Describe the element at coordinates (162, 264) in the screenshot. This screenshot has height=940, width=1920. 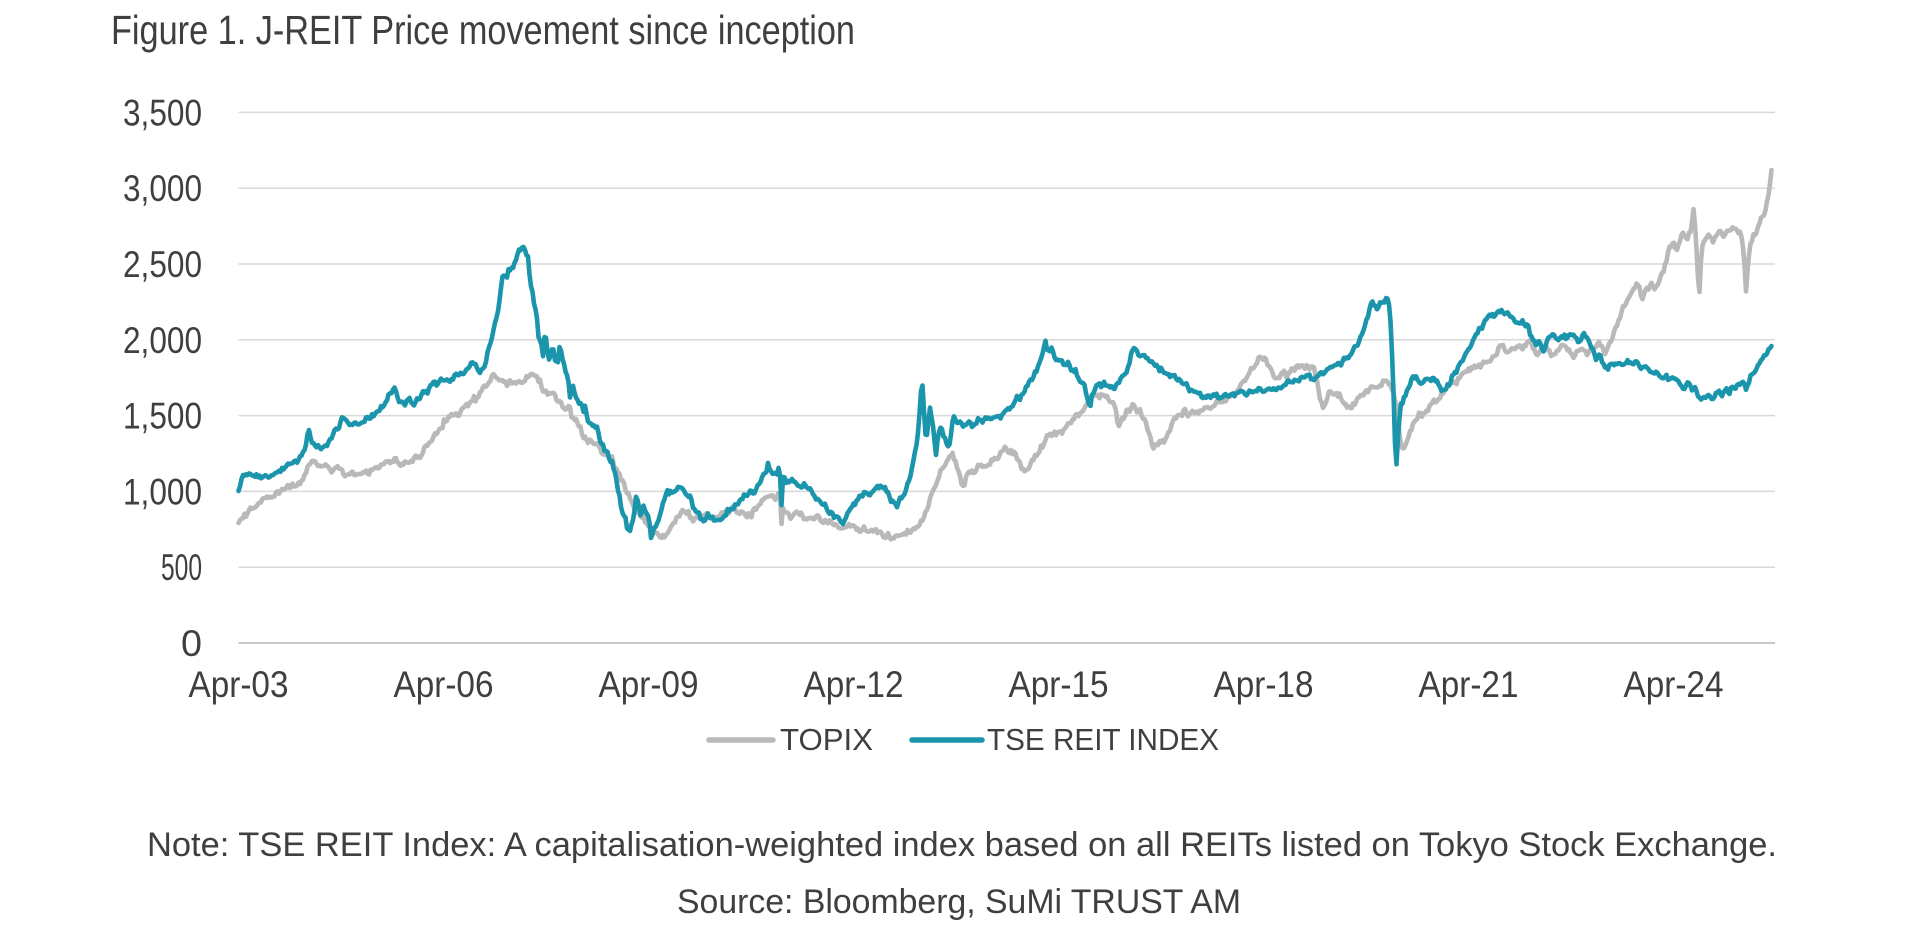
I see `svg-text: 2,500` at that location.